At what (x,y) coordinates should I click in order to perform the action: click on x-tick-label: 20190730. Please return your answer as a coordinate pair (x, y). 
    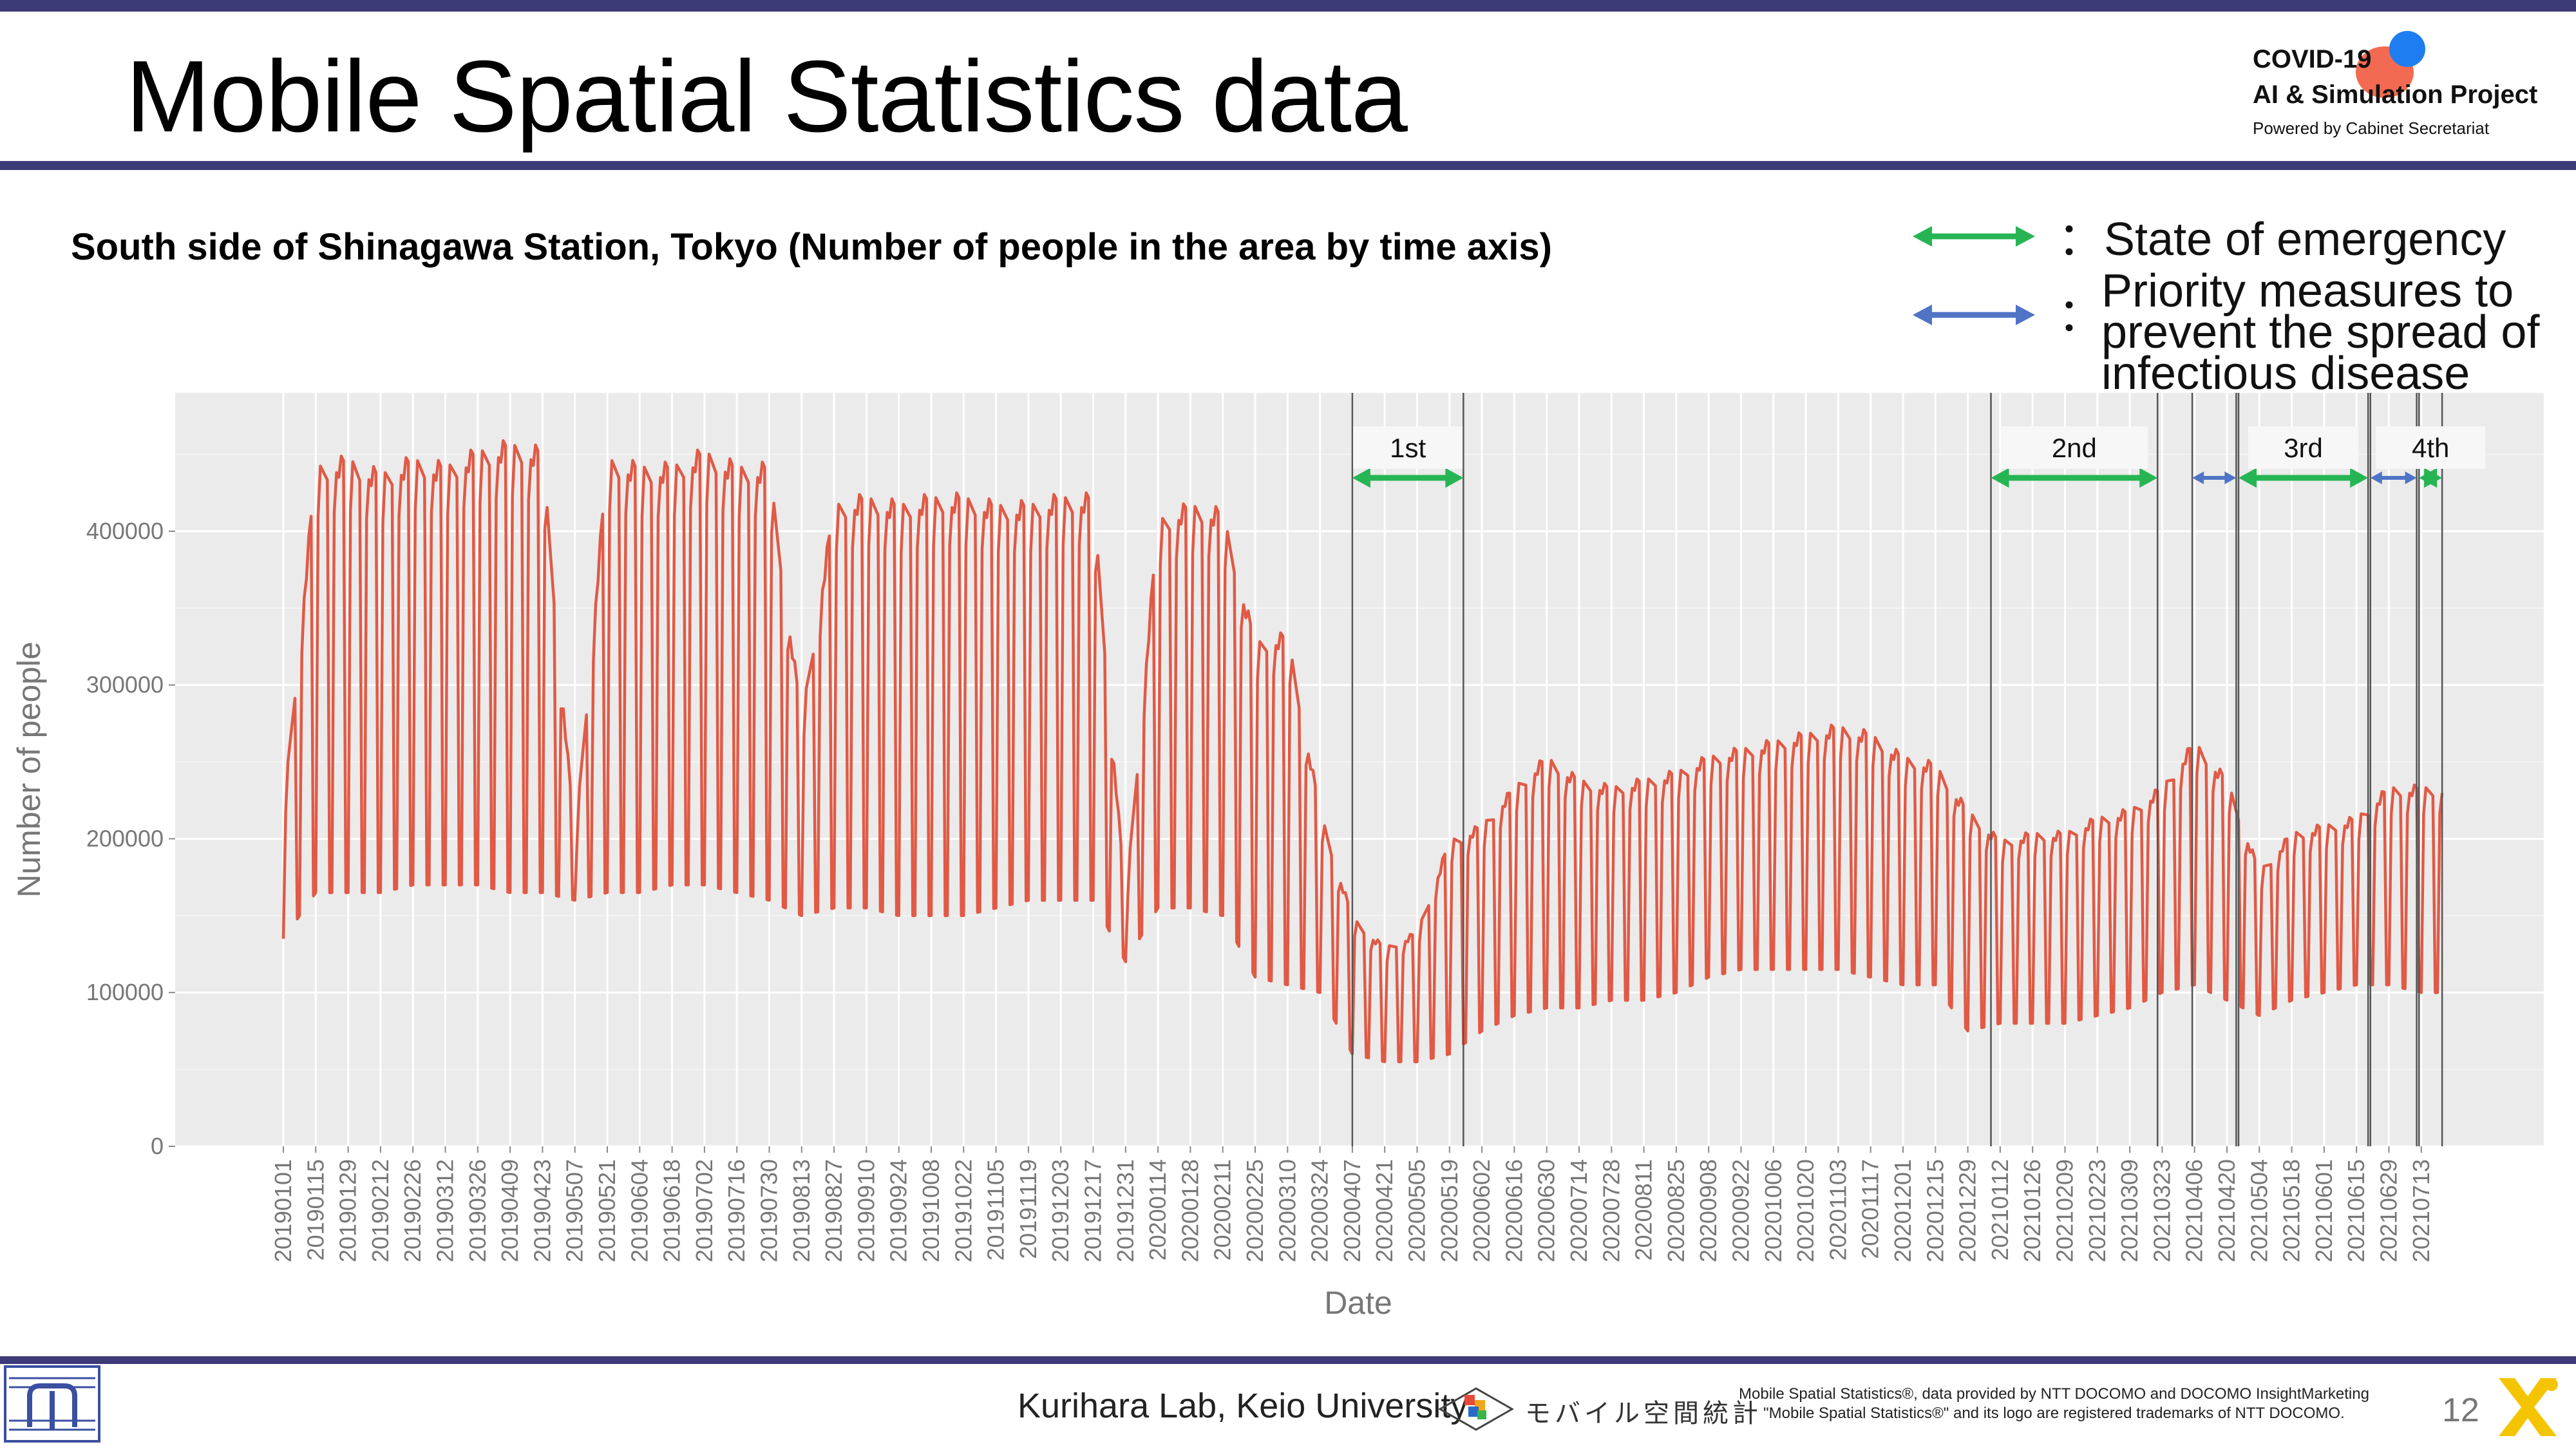
    Looking at the image, I should click on (769, 1210).